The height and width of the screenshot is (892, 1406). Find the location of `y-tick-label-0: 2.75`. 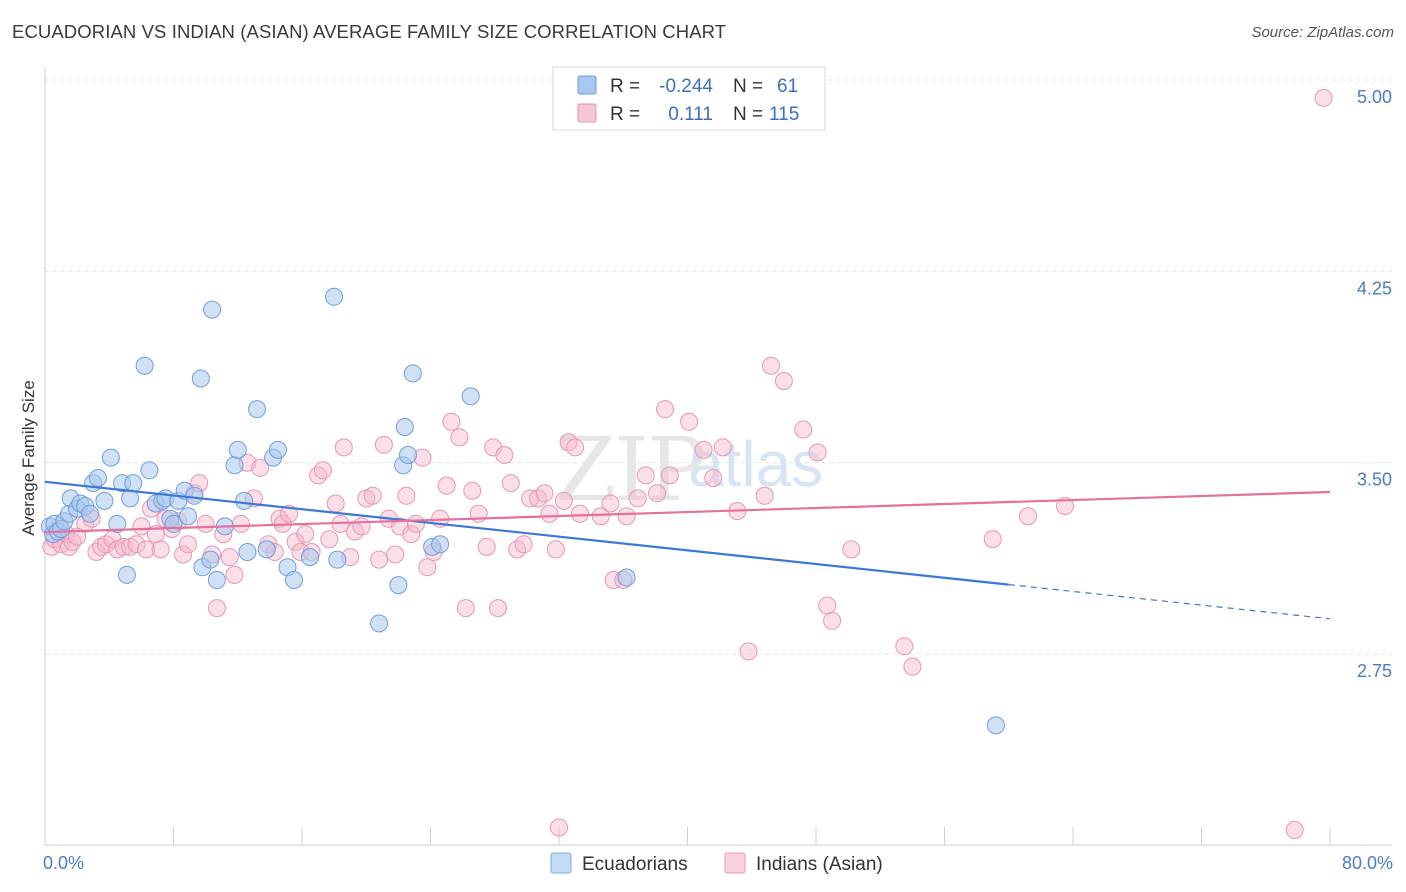

y-tick-label-0: 2.75 is located at coordinates (1374, 671).